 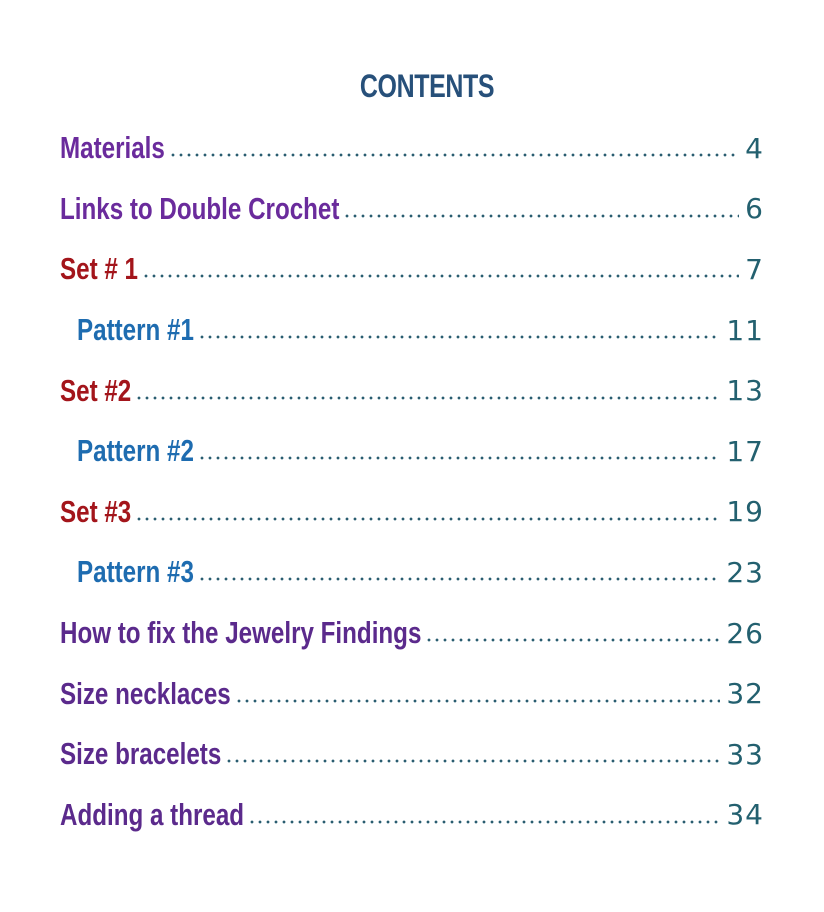 I want to click on toc-entry-label: Set #2, so click(x=96, y=390).